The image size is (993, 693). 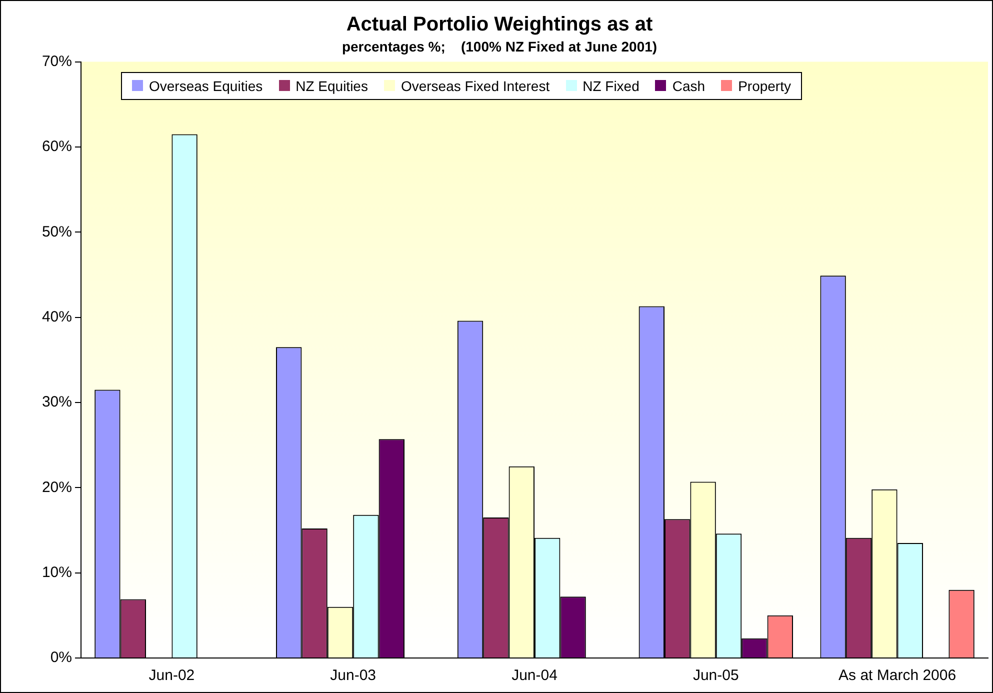 I want to click on legend-label: Property, so click(x=764, y=86).